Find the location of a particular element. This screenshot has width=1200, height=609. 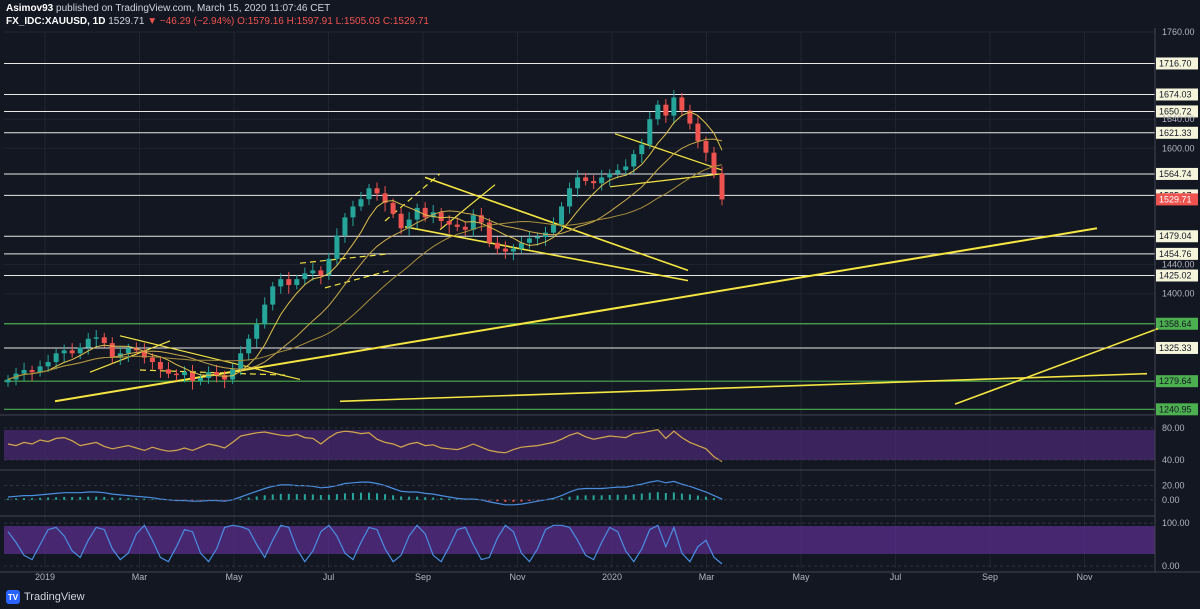

y-tick-label: 1600.00 is located at coordinates (1178, 148).